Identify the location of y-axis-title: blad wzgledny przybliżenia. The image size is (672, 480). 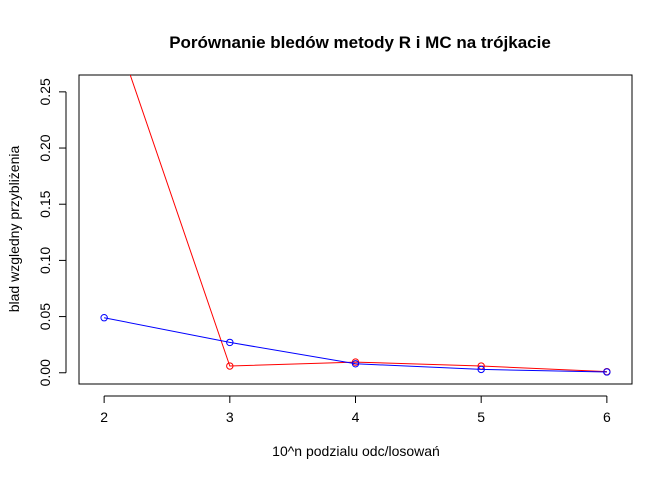
(14, 229).